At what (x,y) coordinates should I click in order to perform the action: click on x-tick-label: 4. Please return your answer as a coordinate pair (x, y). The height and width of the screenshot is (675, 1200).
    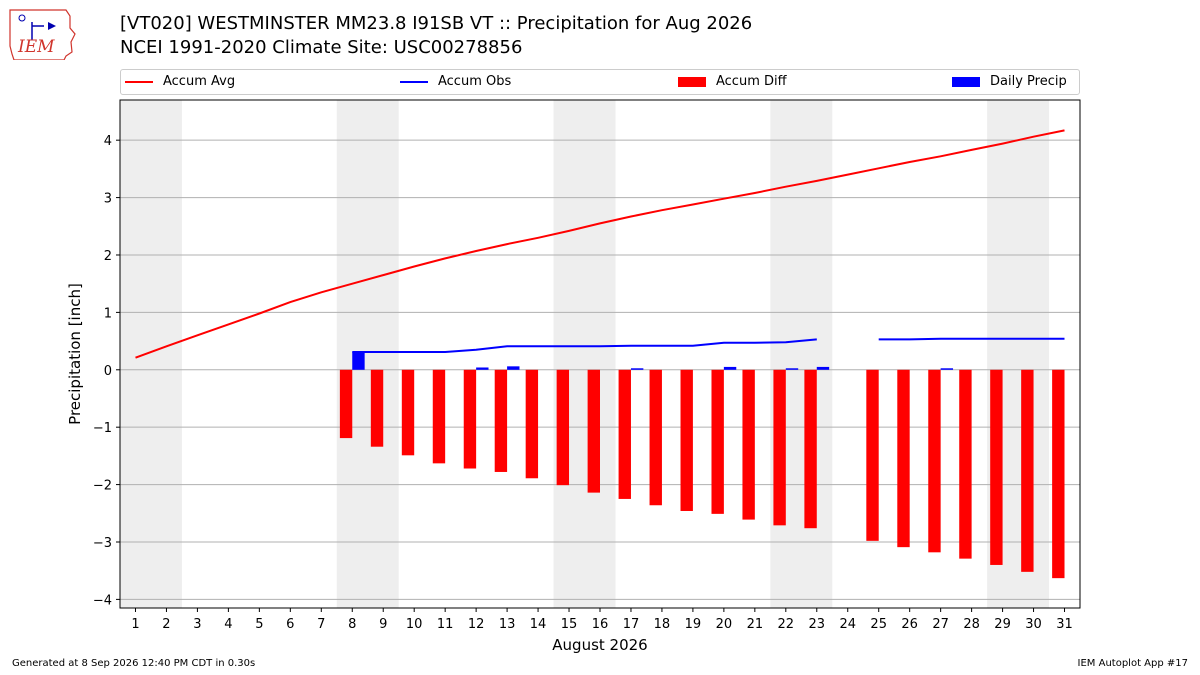
    Looking at the image, I should click on (228, 624).